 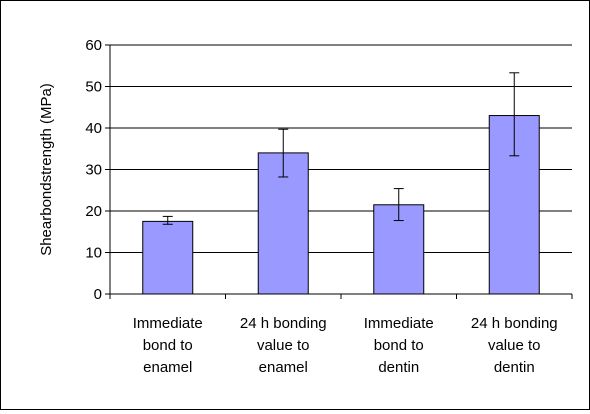 What do you see at coordinates (93, 45) in the screenshot?
I see `y-tick-label: 60` at bounding box center [93, 45].